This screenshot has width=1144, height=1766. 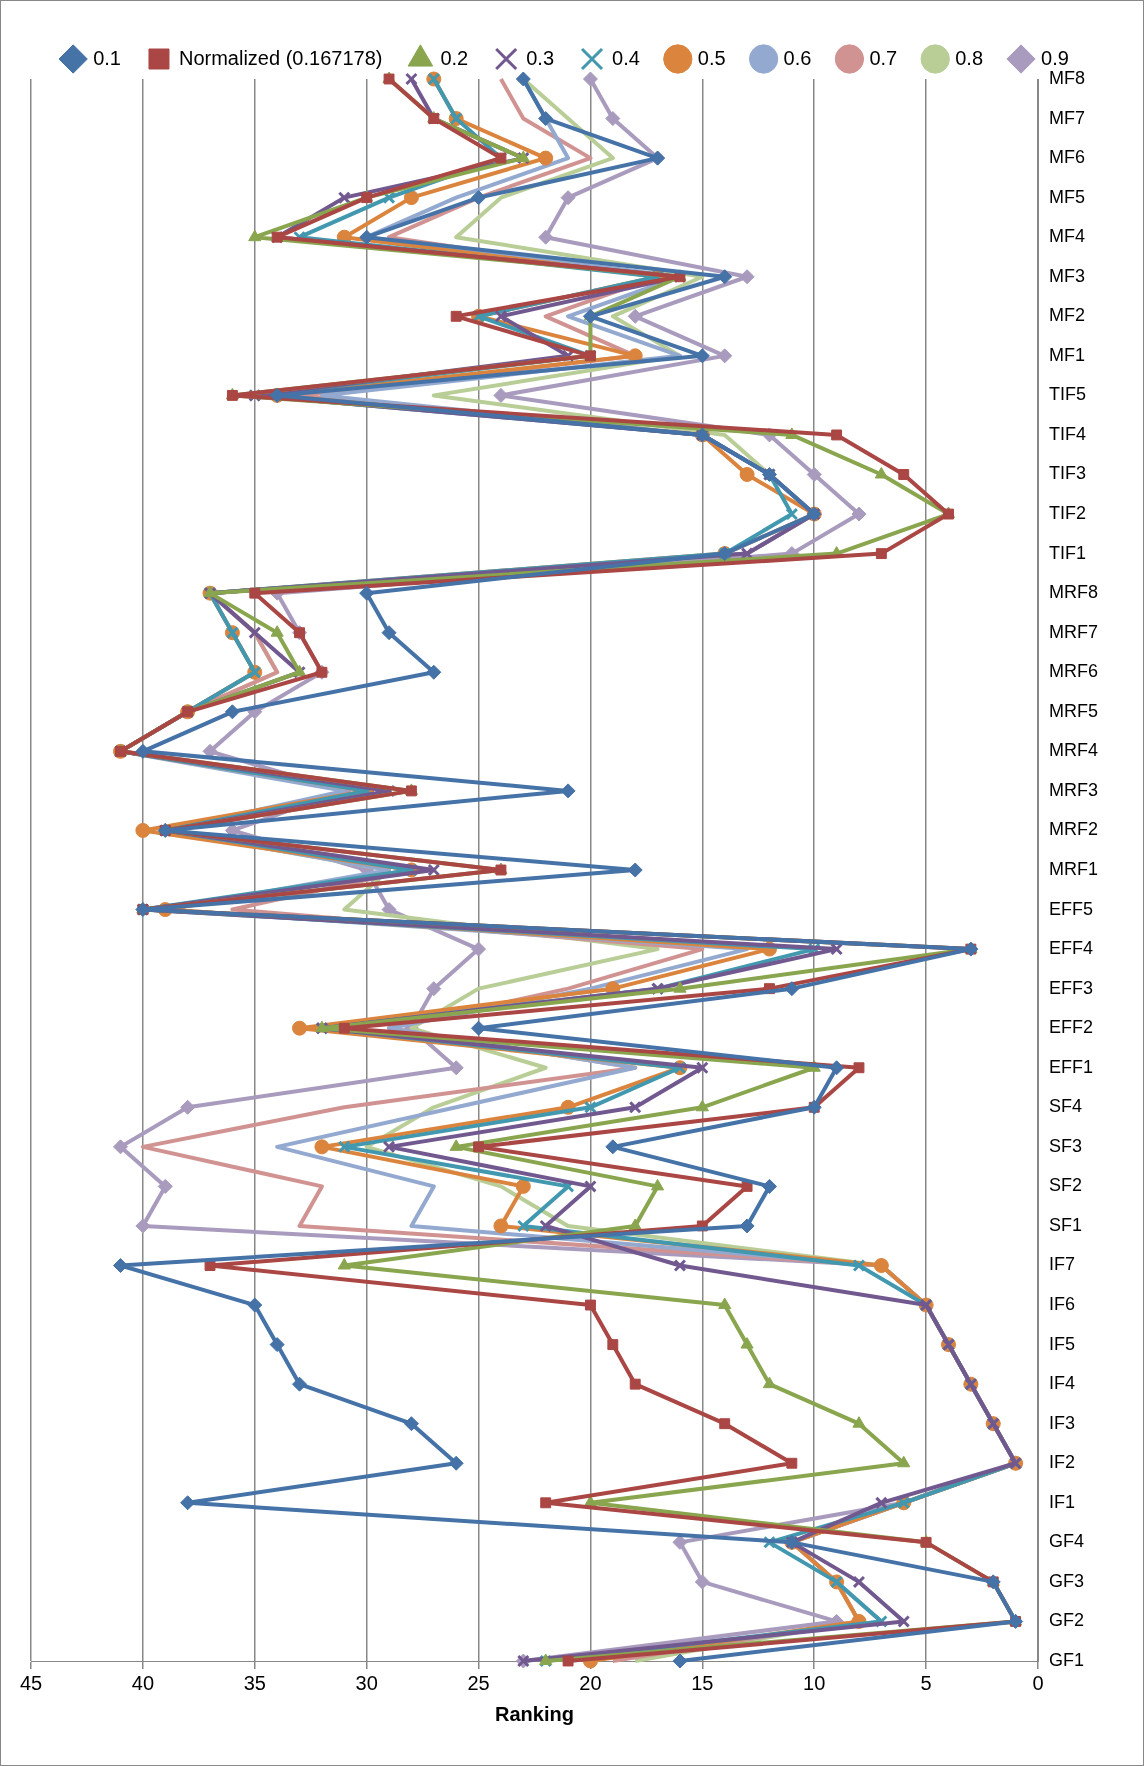 I want to click on y-tick-label: MRF4, so click(x=1073, y=750).